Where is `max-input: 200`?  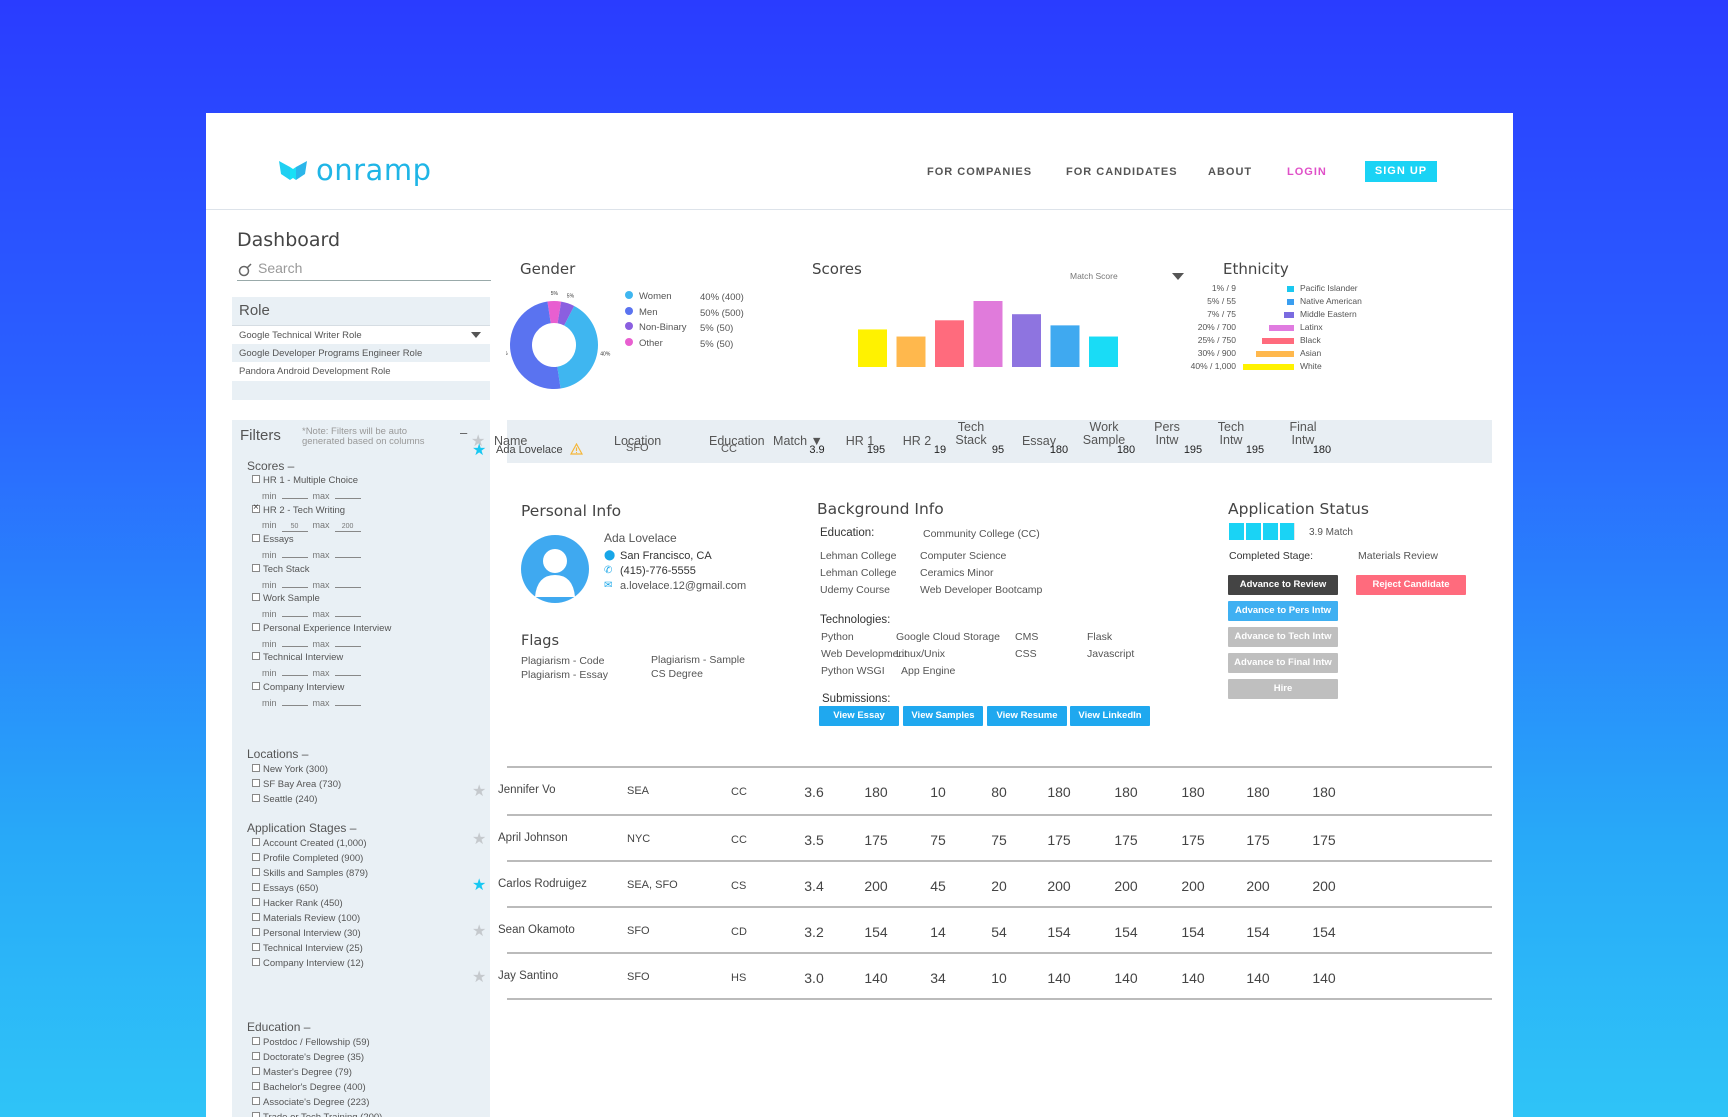
max-input: 200 is located at coordinates (348, 527).